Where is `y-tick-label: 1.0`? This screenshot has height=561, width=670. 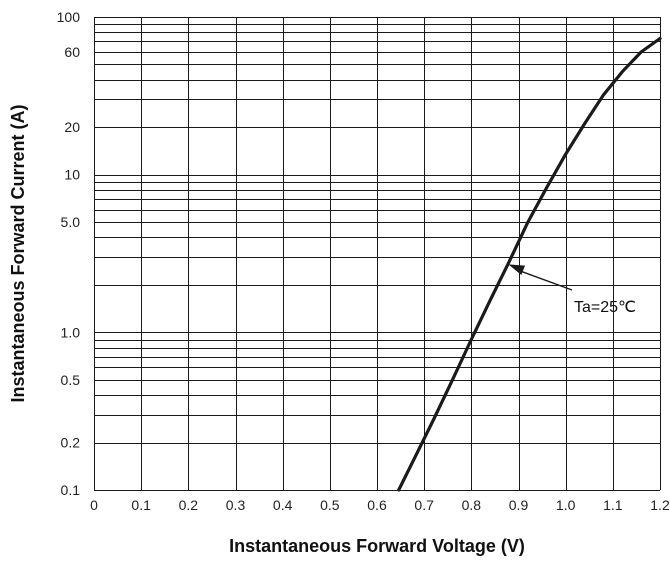 y-tick-label: 1.0 is located at coordinates (71, 332).